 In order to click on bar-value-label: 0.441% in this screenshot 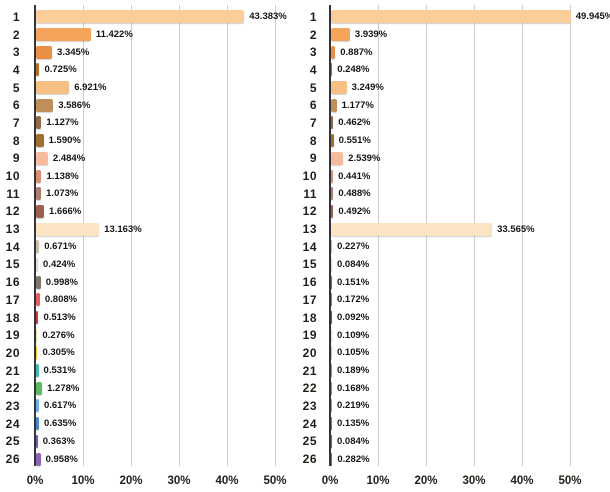, I will do `click(354, 176)`.